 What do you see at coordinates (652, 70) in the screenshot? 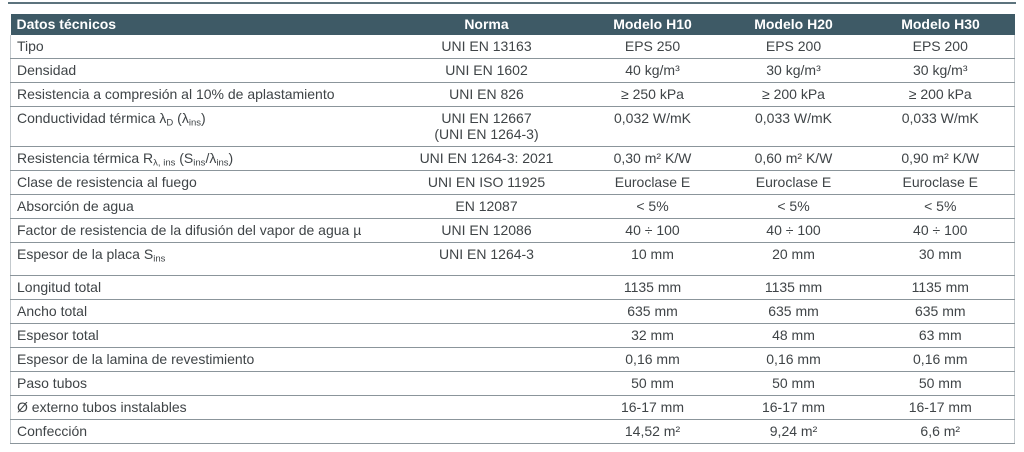
I see `row-value-h10: 40 kg/m³` at bounding box center [652, 70].